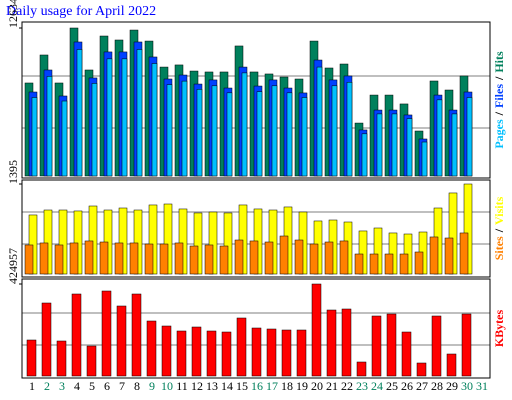  Describe the element at coordinates (197, 386) in the screenshot. I see `x-tick-label: 12` at that location.